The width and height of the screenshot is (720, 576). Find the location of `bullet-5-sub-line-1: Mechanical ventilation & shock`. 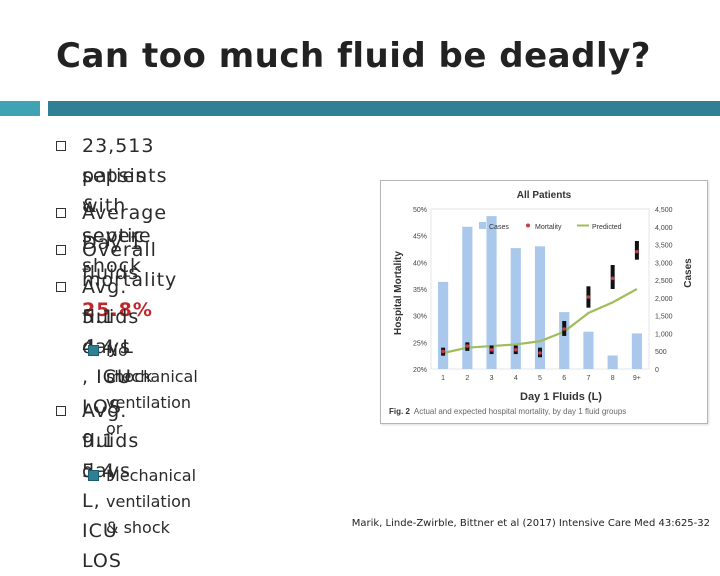

bullet-5-sub-line-1: Mechanical ventilation & shock is located at coordinates (151, 501).